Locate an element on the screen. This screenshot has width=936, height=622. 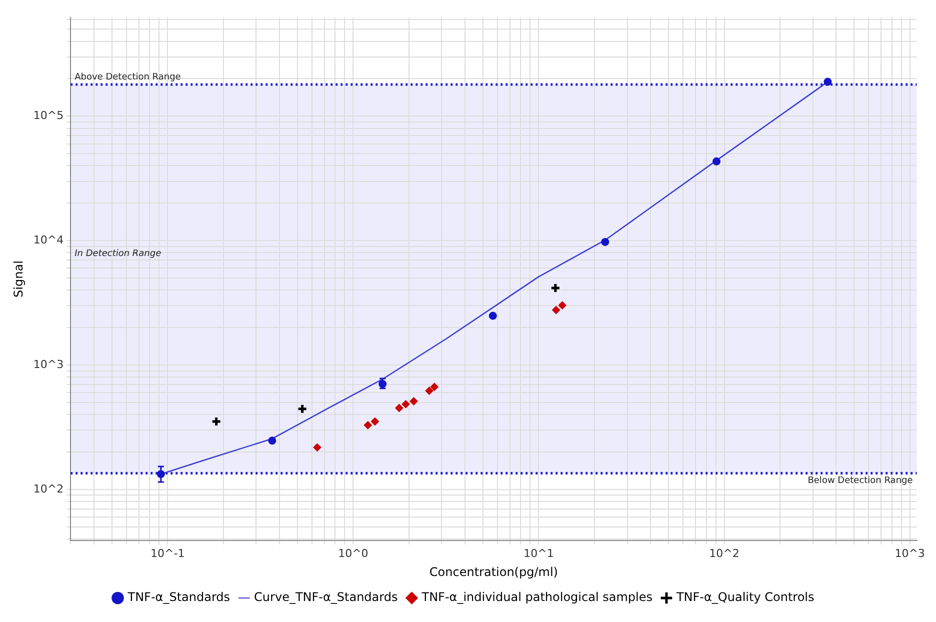
x-tick-label: 10^1 is located at coordinates (539, 553).